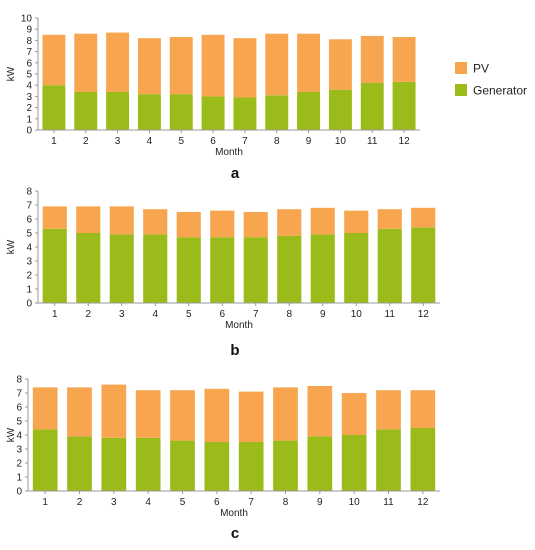 This screenshot has width=535, height=550. Describe the element at coordinates (500, 91) in the screenshot. I see `legend-label-generator: Generator` at that location.